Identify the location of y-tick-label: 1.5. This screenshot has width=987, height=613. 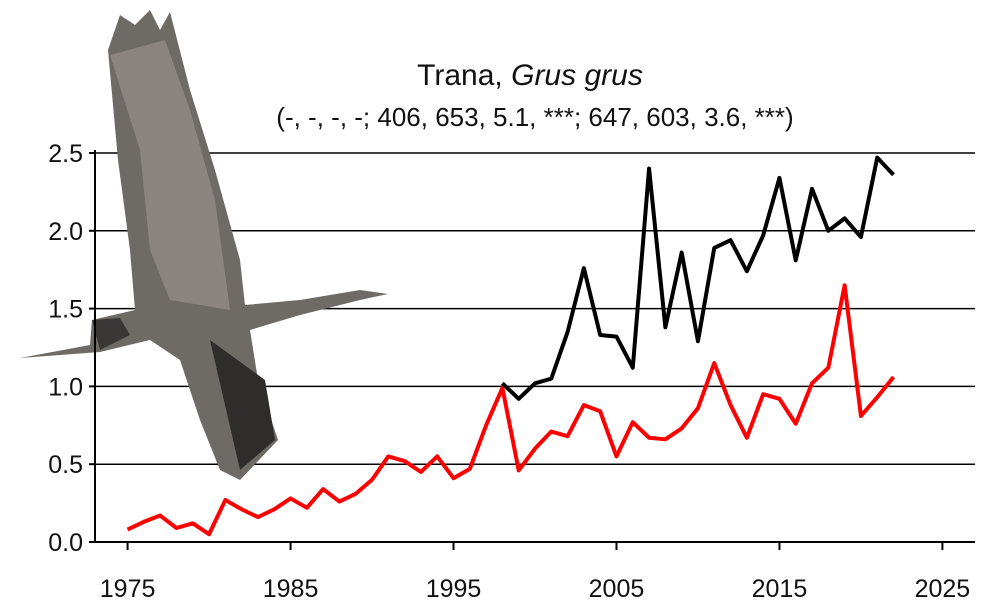
(65, 310).